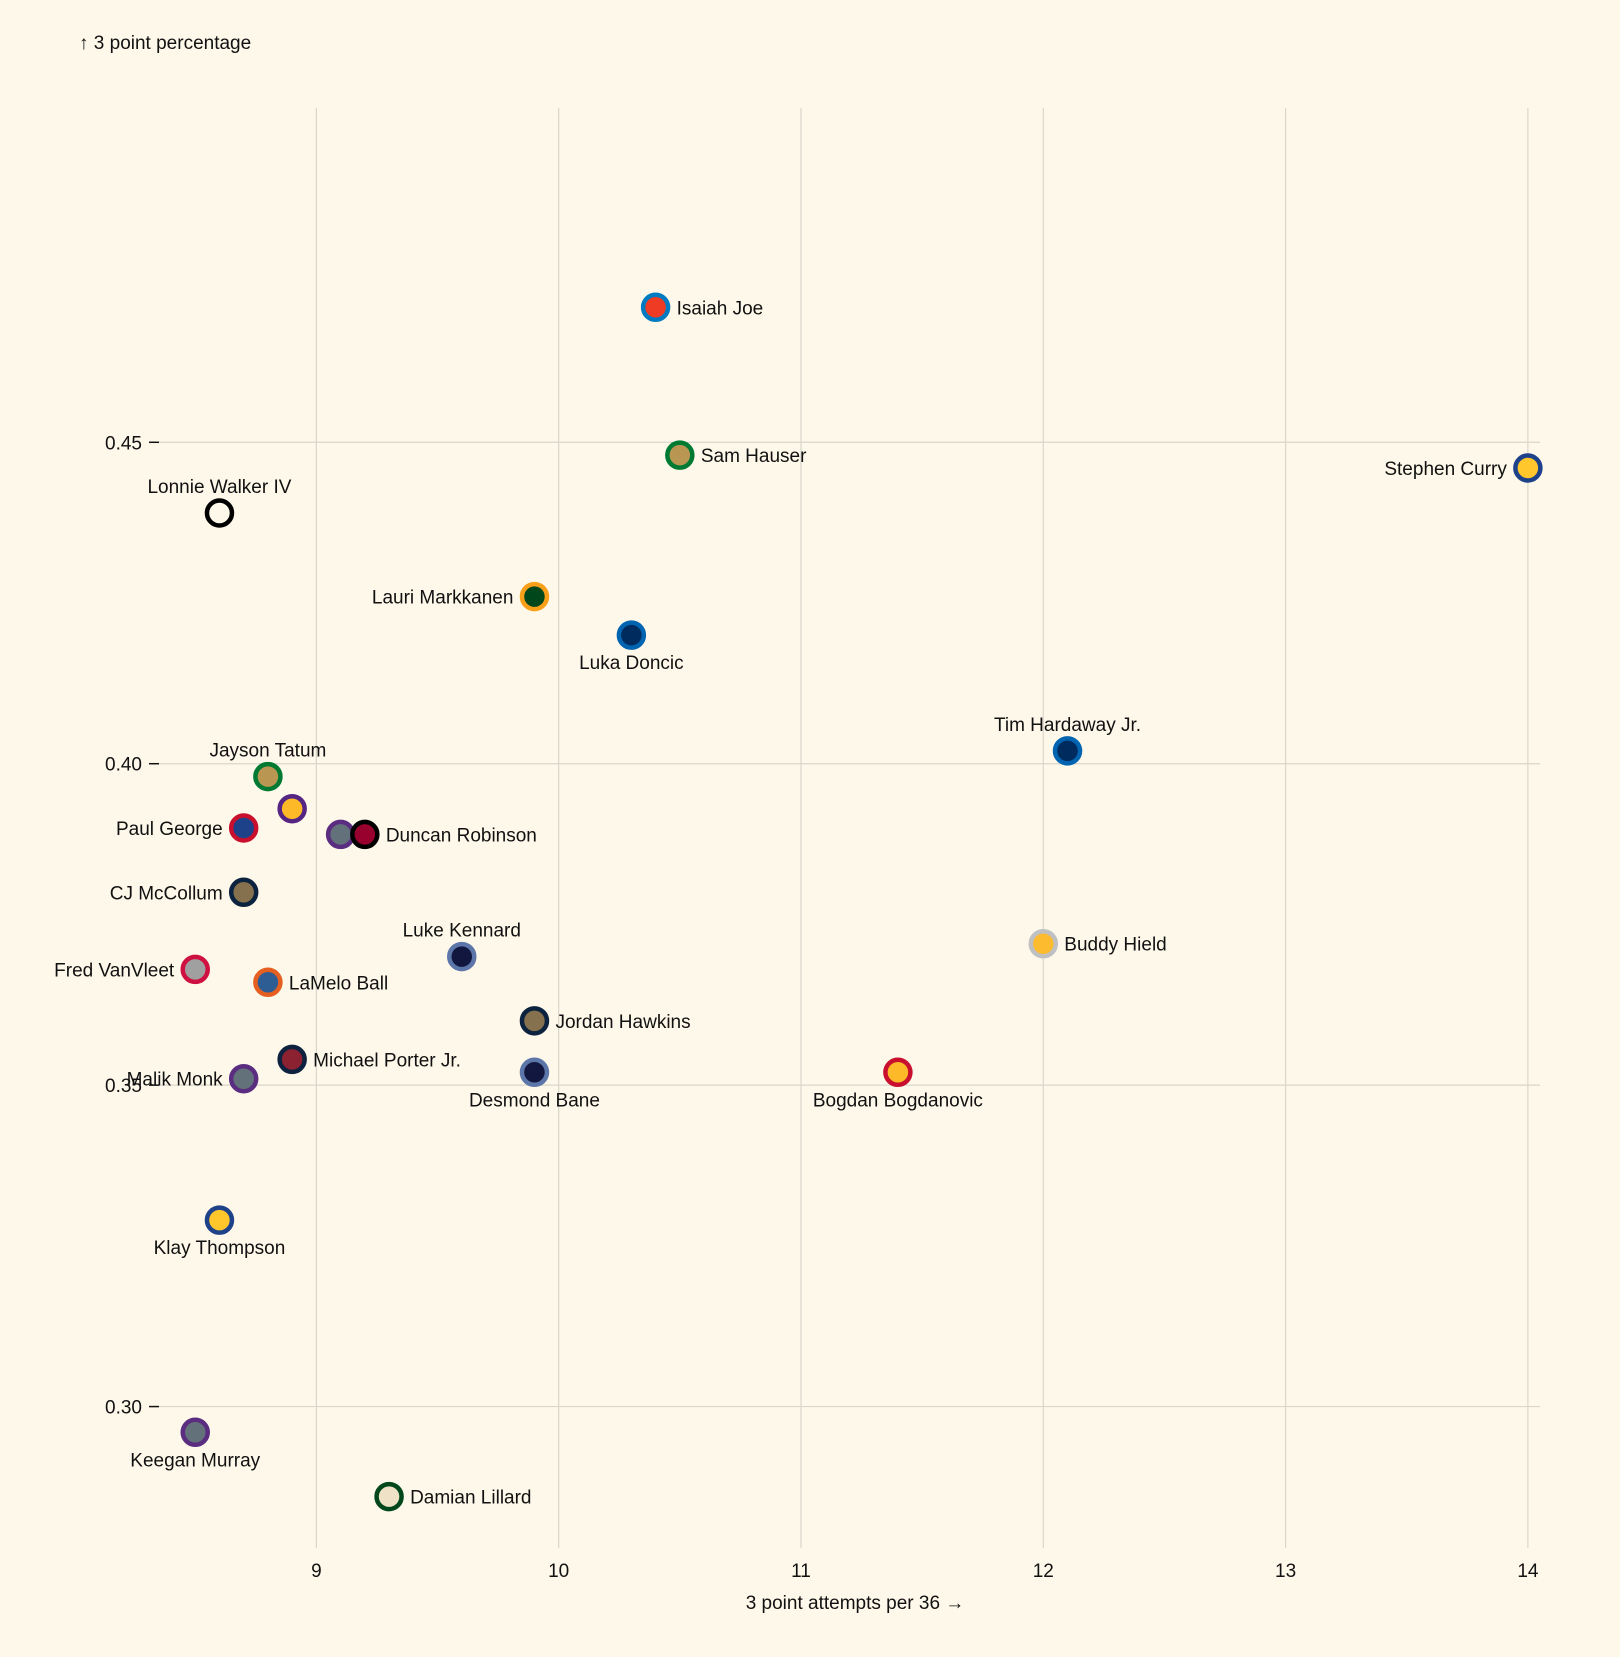 The image size is (1620, 1657). I want to click on point-label: Michael Porter Jr., so click(387, 1060).